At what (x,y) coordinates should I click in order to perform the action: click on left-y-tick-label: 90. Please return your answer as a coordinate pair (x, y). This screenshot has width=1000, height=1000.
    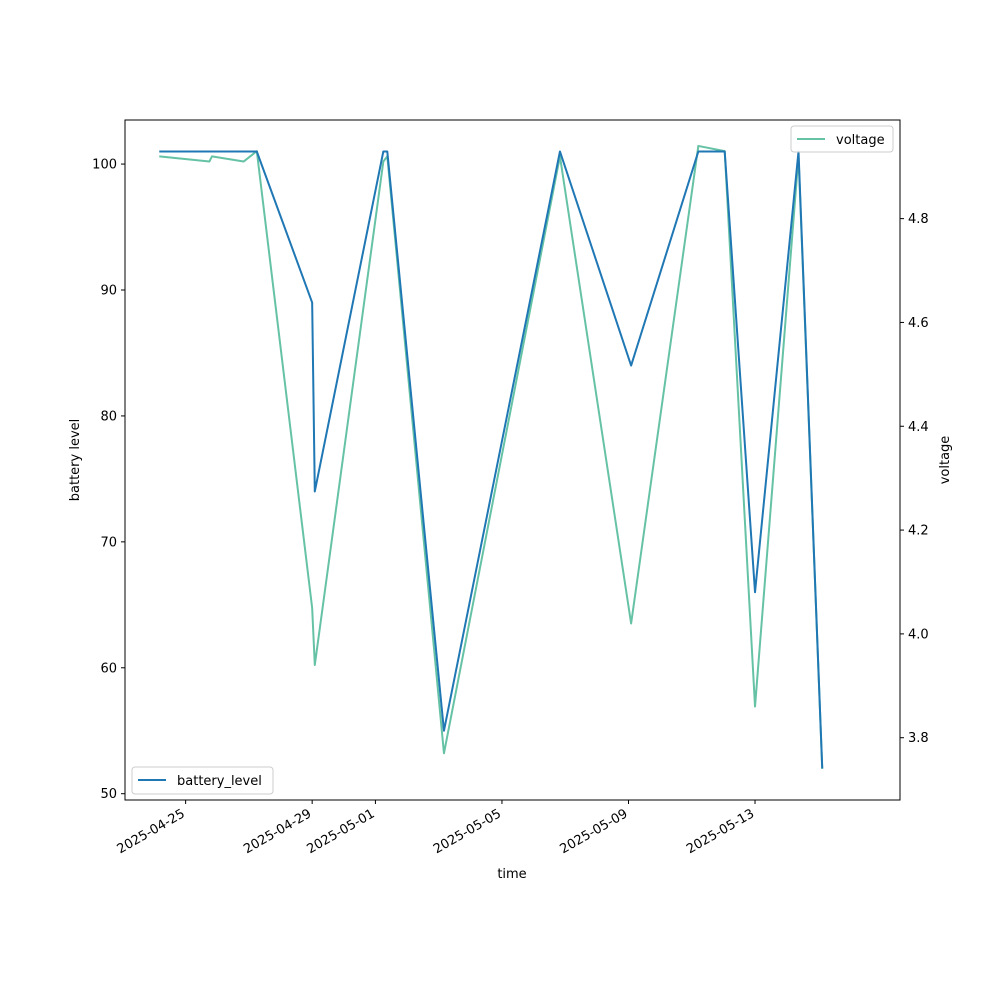
    Looking at the image, I should click on (108, 291).